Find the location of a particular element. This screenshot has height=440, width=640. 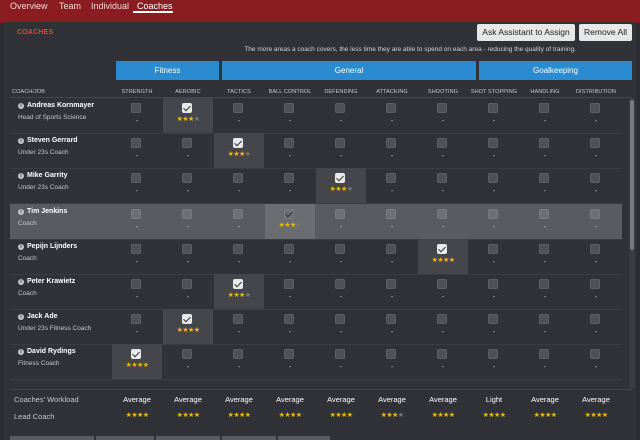

column-header-distribution: DISTRIBUTION is located at coordinates (595, 92).